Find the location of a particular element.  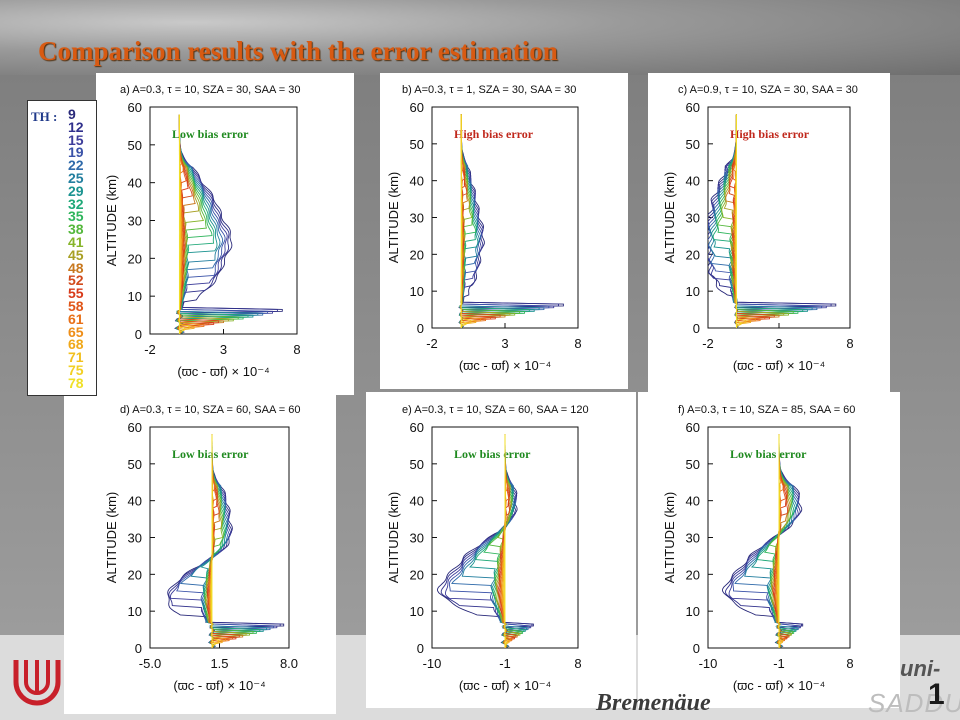

panel-top-left is located at coordinates (225, 234).